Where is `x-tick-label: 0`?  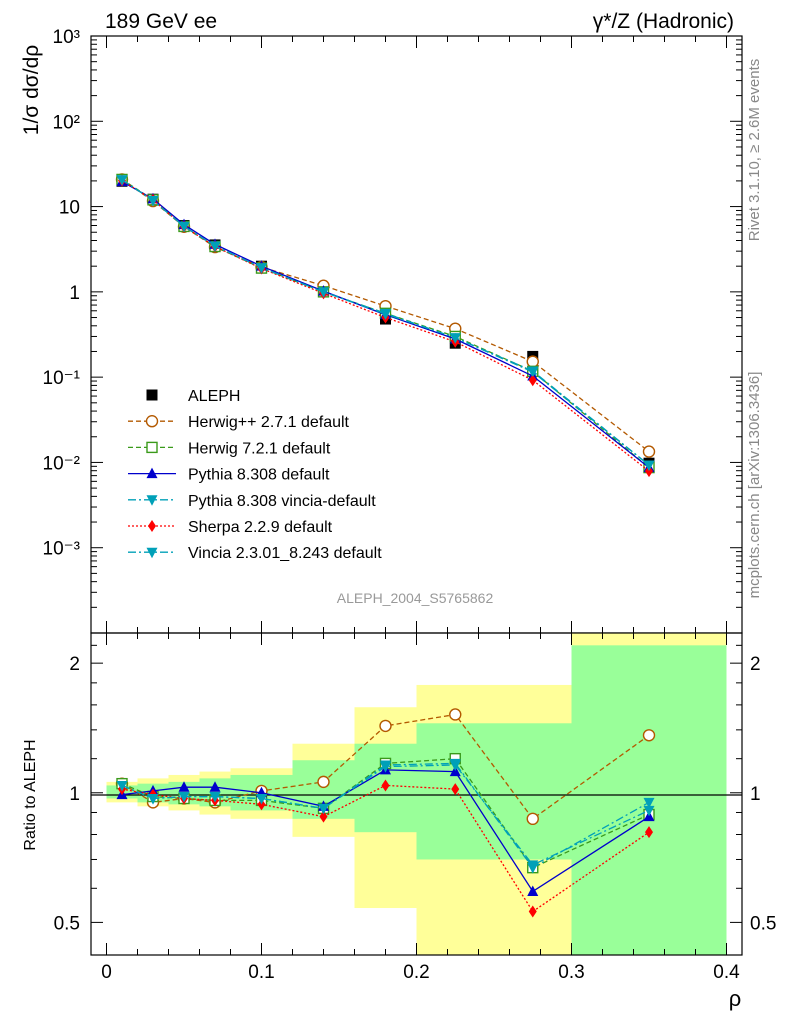 x-tick-label: 0 is located at coordinates (106, 972).